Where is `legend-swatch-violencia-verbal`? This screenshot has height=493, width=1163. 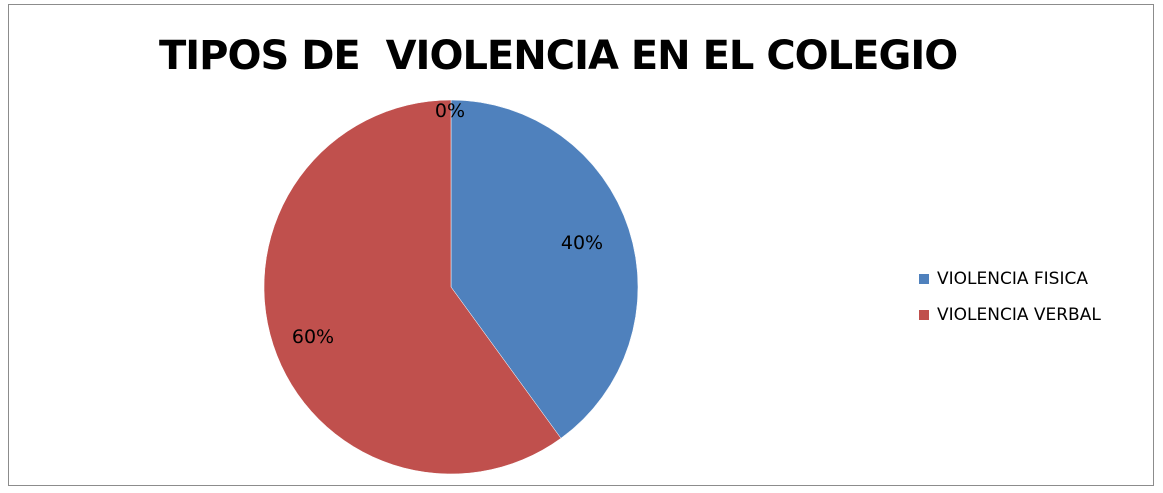 legend-swatch-violencia-verbal is located at coordinates (924, 315).